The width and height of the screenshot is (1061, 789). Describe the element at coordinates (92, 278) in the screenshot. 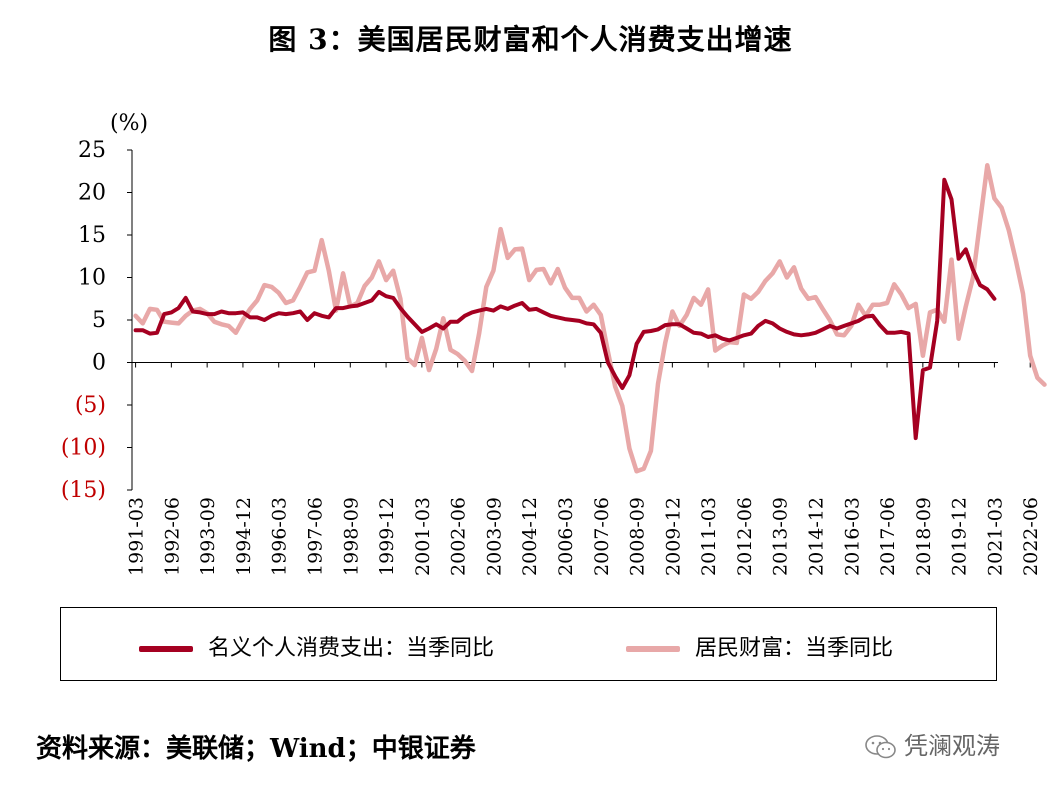

I see `y-tick-label: 10` at that location.